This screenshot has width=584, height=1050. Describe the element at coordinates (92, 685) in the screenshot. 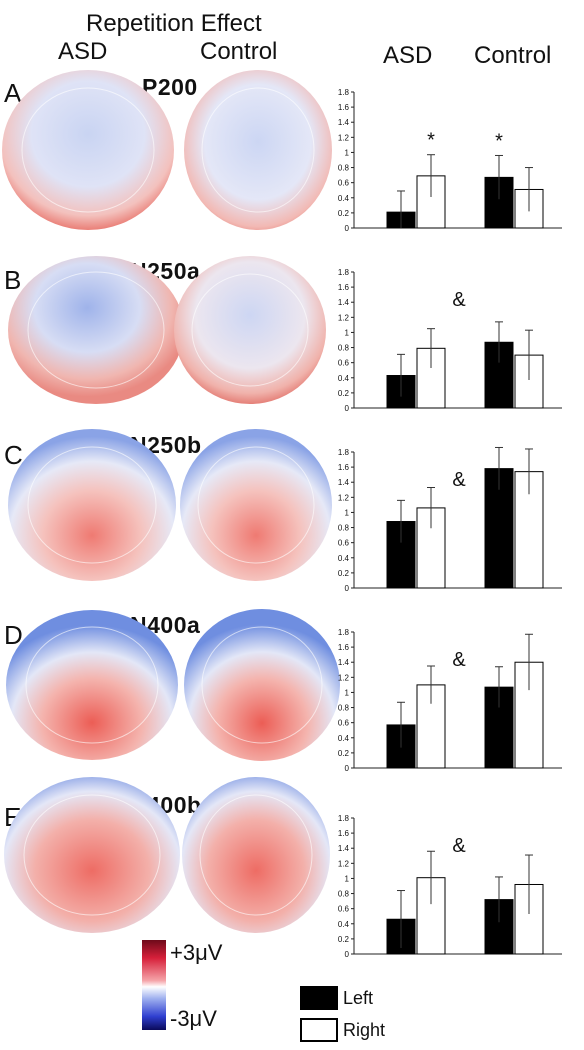

I see `topo-d-asd` at that location.